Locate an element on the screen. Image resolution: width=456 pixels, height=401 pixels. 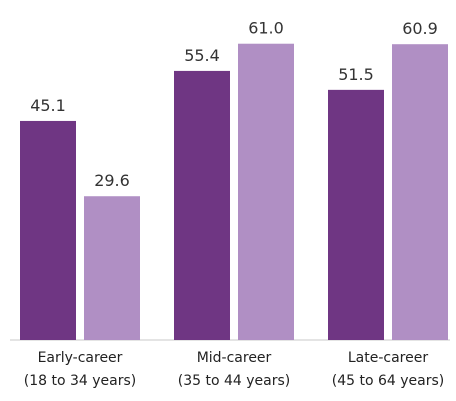
category-label-2-line-0: Late-career is located at coordinates (388, 358).